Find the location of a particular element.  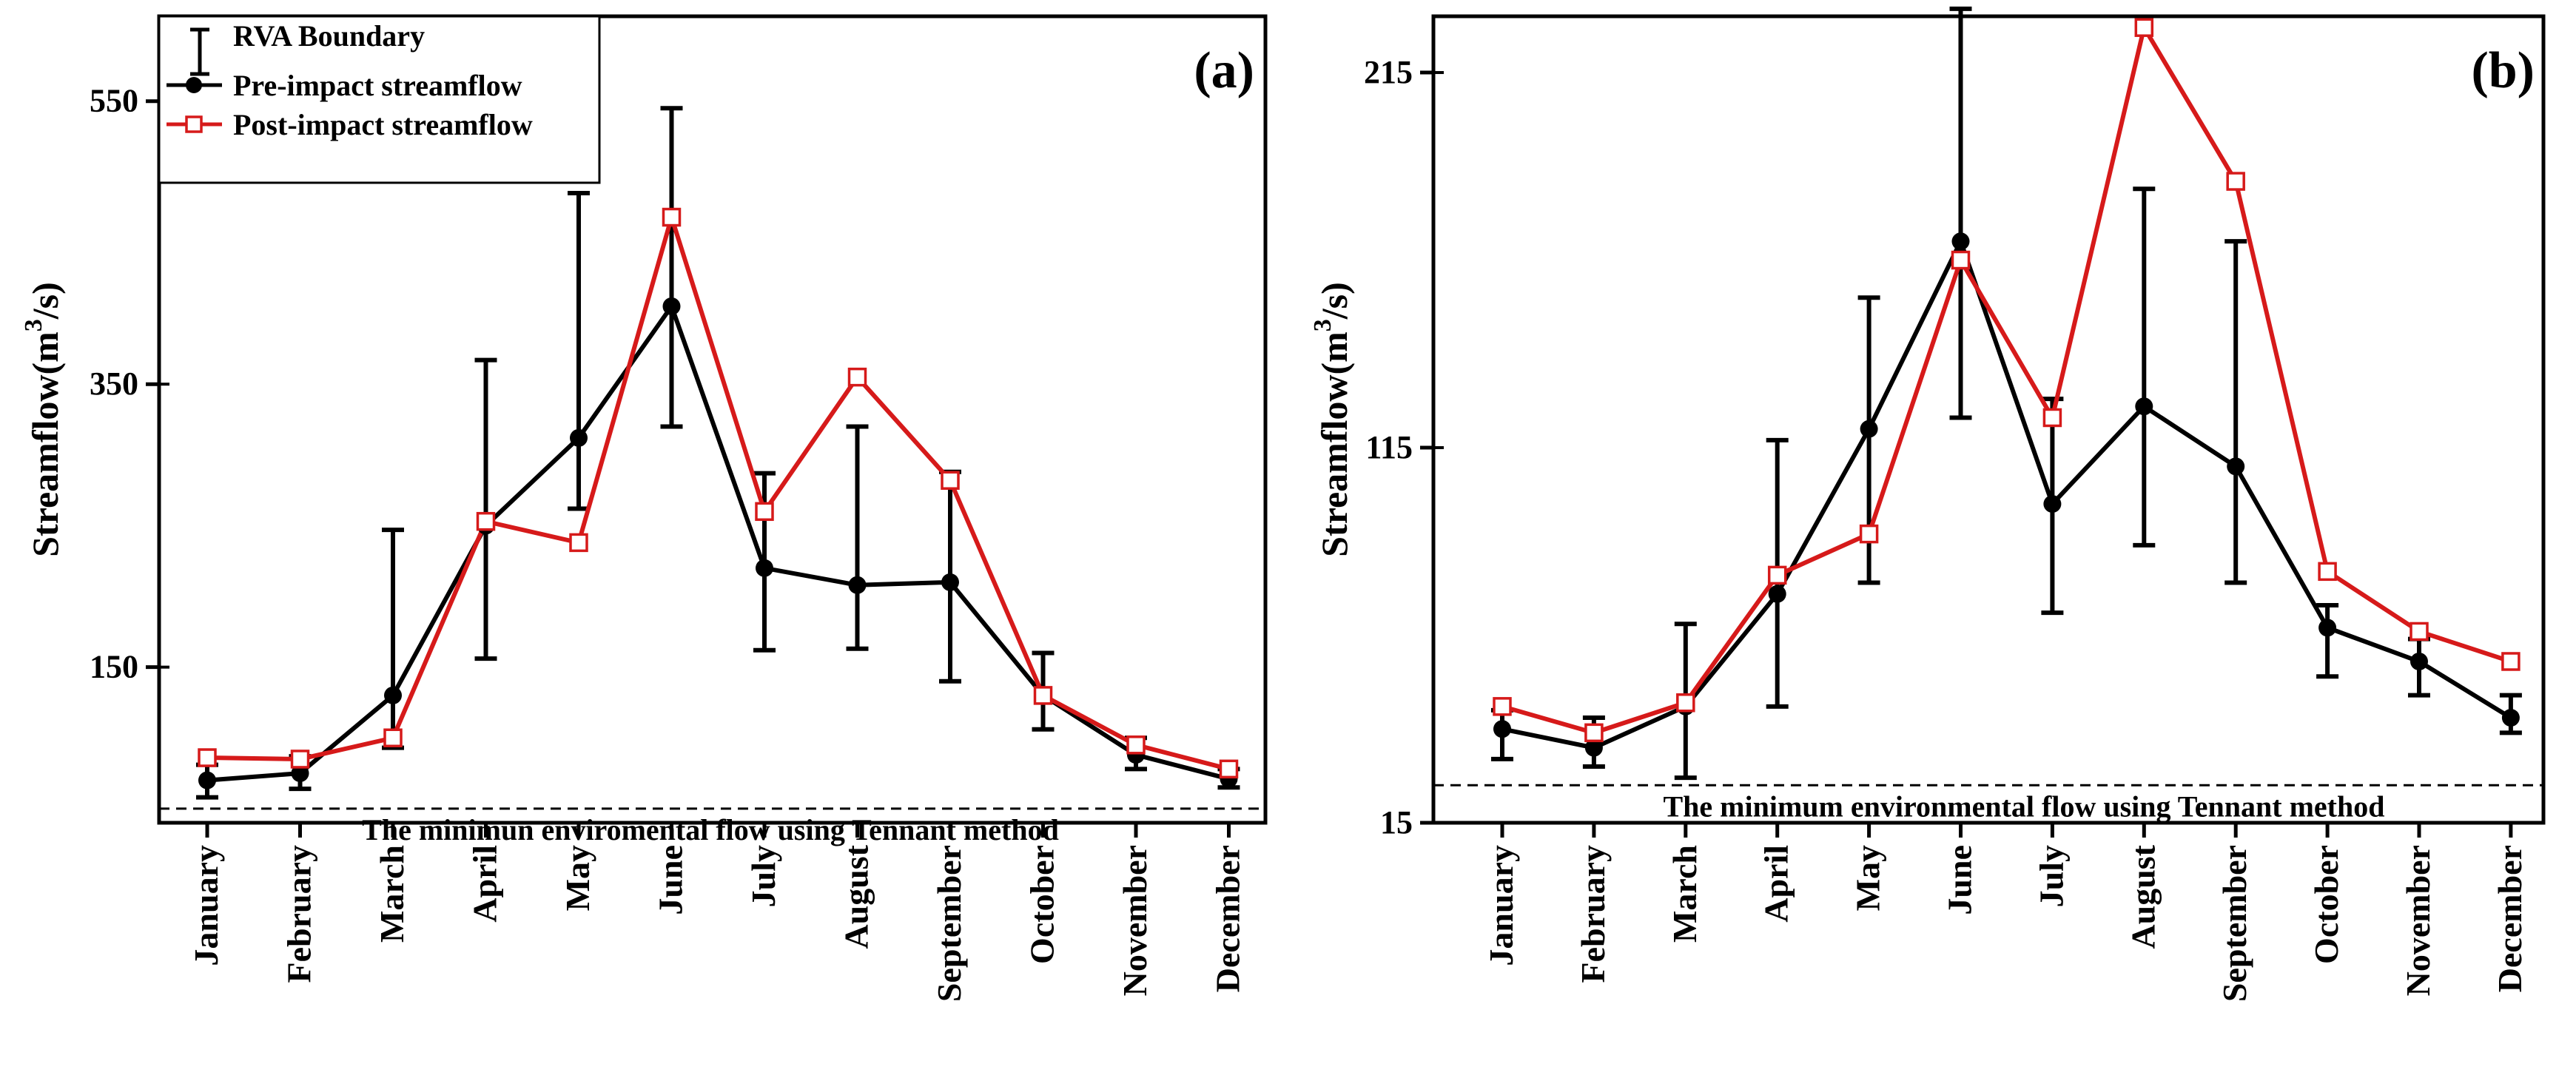

y-tick-label: 550 is located at coordinates (114, 101).